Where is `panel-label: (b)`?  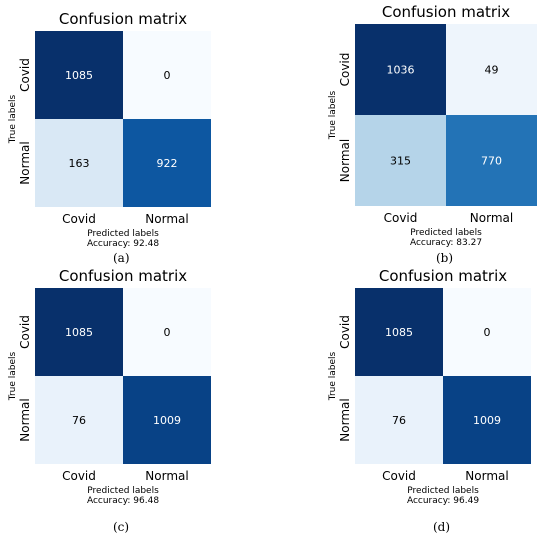 panel-label: (b) is located at coordinates (445, 258).